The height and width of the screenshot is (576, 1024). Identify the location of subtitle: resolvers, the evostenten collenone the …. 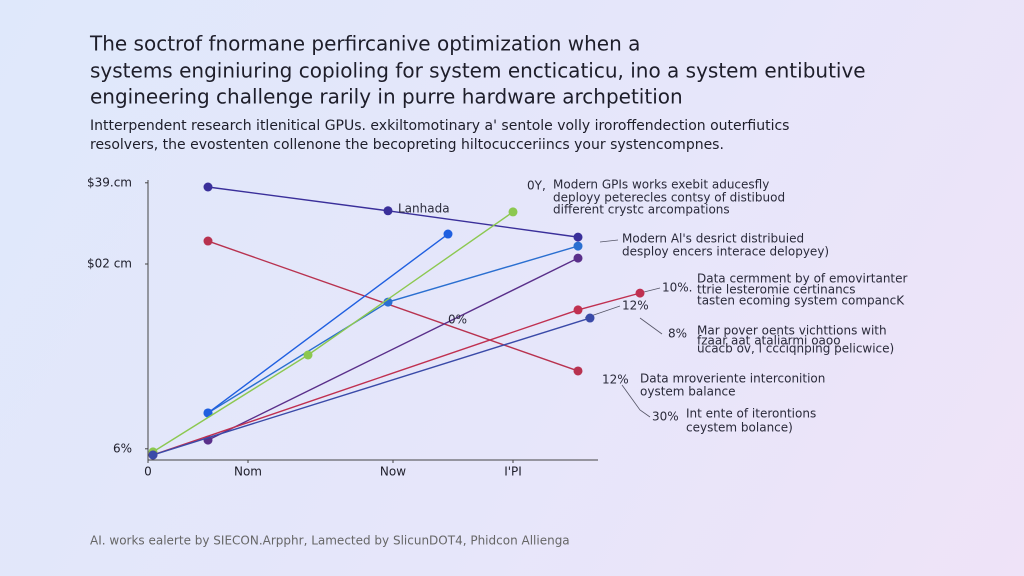
(407, 145).